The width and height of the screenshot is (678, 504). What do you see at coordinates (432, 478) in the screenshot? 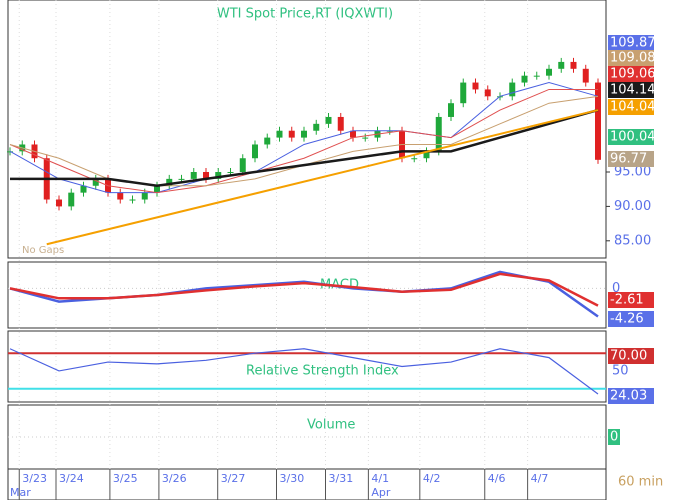
I see `x-tick-label: 4/2` at bounding box center [432, 478].